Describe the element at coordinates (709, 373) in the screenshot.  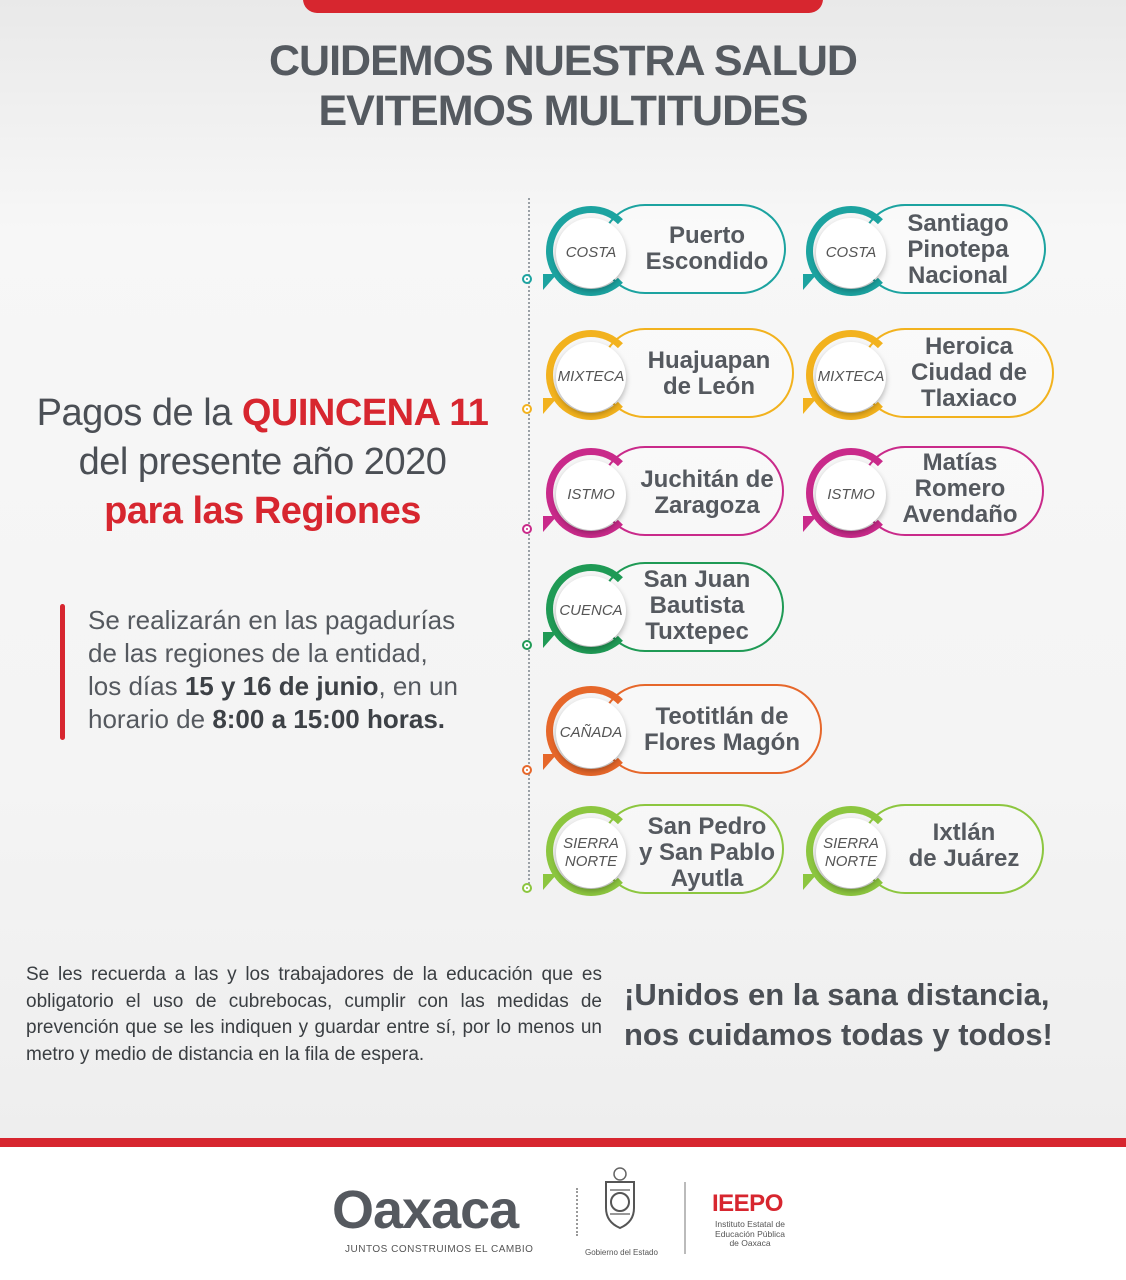
I see `city-huajuapan: Huajuapan de León` at that location.